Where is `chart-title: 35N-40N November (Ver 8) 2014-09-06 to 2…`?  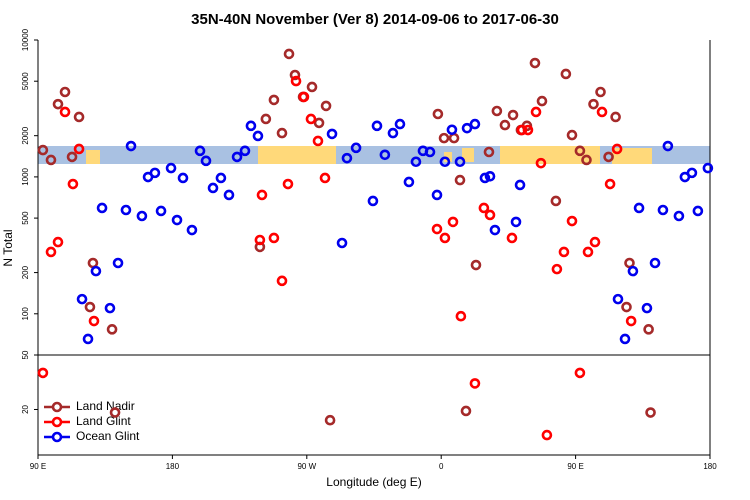
chart-title: 35N-40N November (Ver 8) 2014-09-06 to 2… is located at coordinates (375, 19).